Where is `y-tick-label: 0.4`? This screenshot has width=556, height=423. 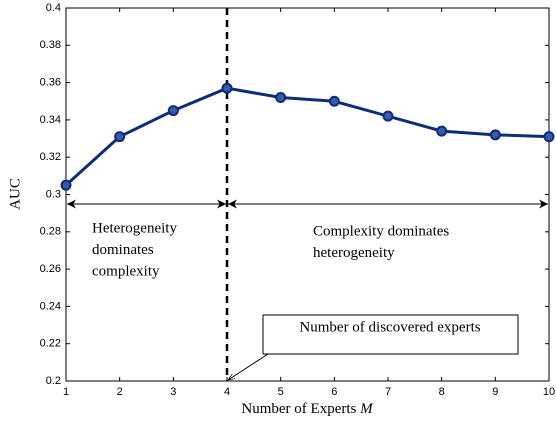
y-tick-label: 0.4 is located at coordinates (53, 8).